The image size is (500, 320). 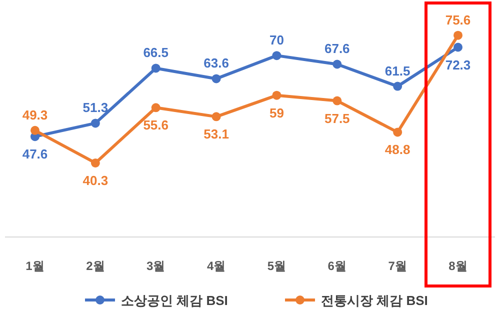 I want to click on x-tick-label: 6월, so click(x=337, y=266).